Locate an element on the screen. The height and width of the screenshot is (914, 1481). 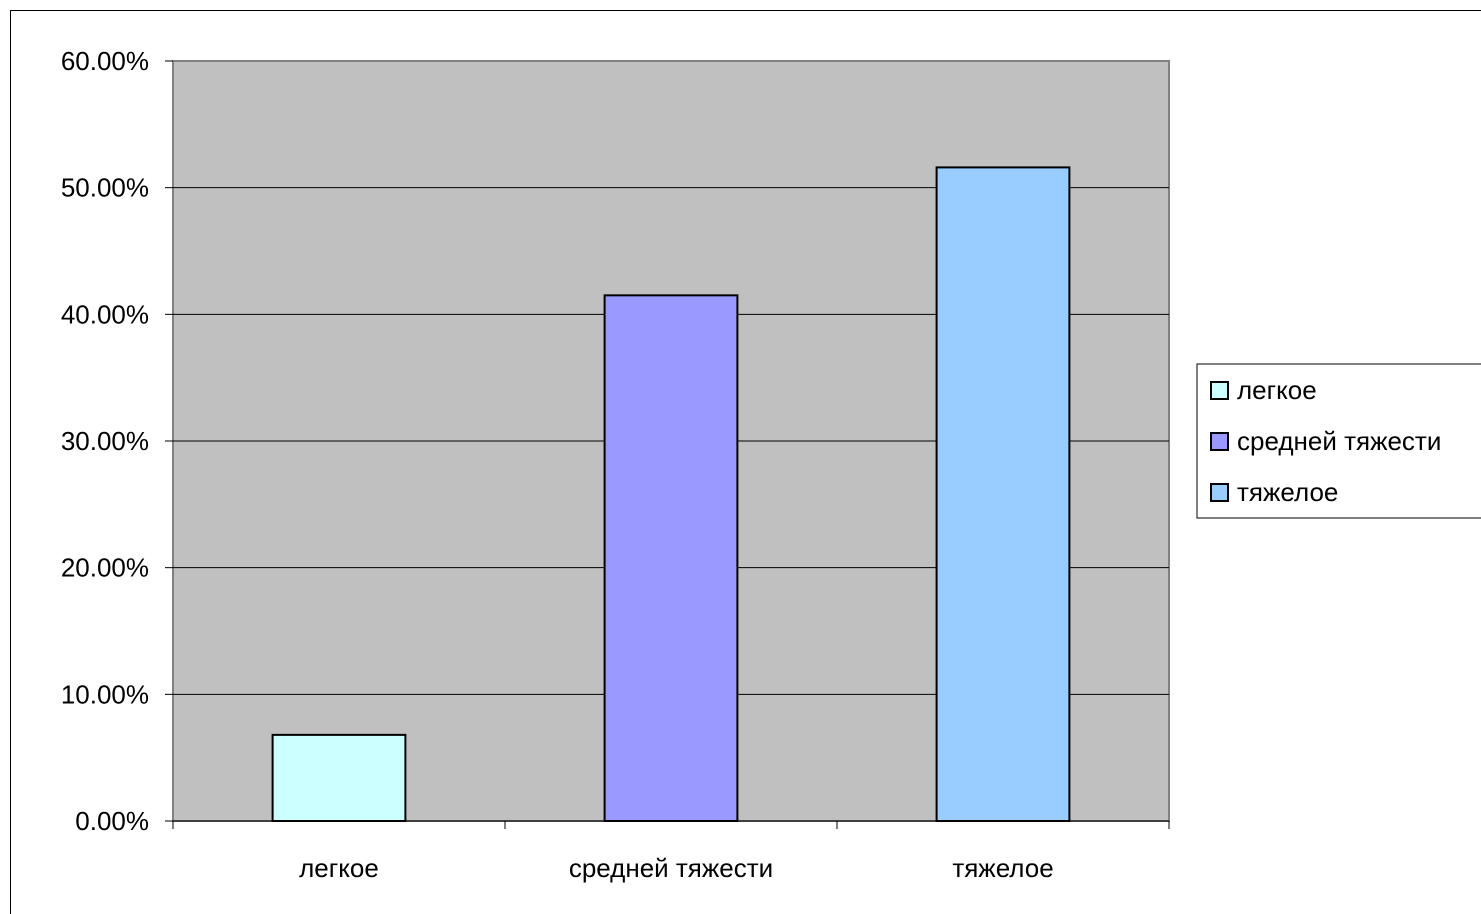
y-tick-label: 50.00% is located at coordinates (105, 188).